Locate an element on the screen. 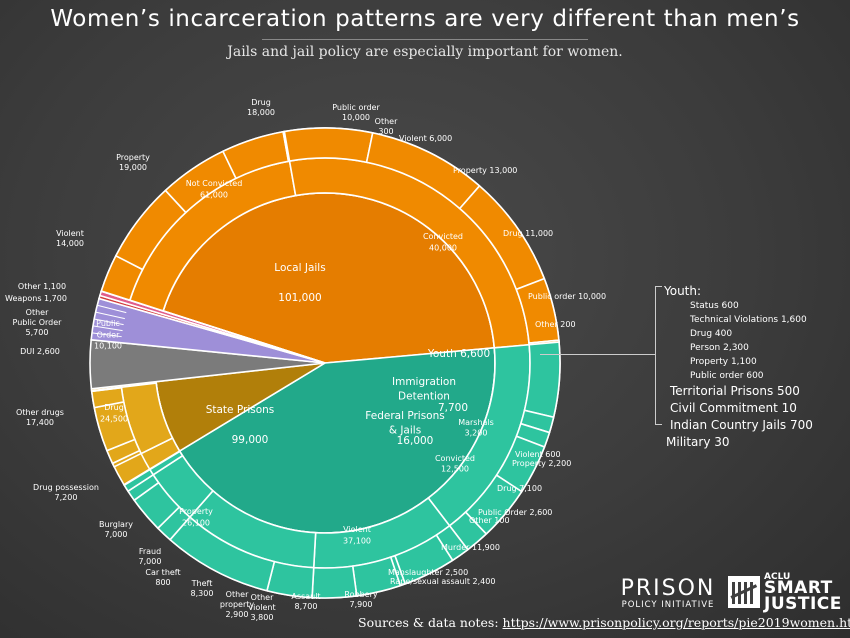 This screenshot has height=638, width=850. value-immigration: 7,700 is located at coordinates (453, 408).